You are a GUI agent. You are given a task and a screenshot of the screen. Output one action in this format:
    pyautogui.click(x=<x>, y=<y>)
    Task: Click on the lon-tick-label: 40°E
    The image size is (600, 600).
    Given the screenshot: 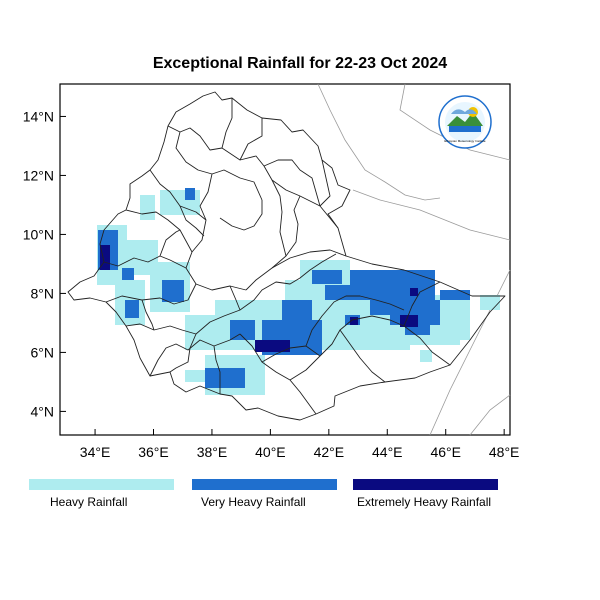 What is the action you would take?
    pyautogui.click(x=270, y=452)
    